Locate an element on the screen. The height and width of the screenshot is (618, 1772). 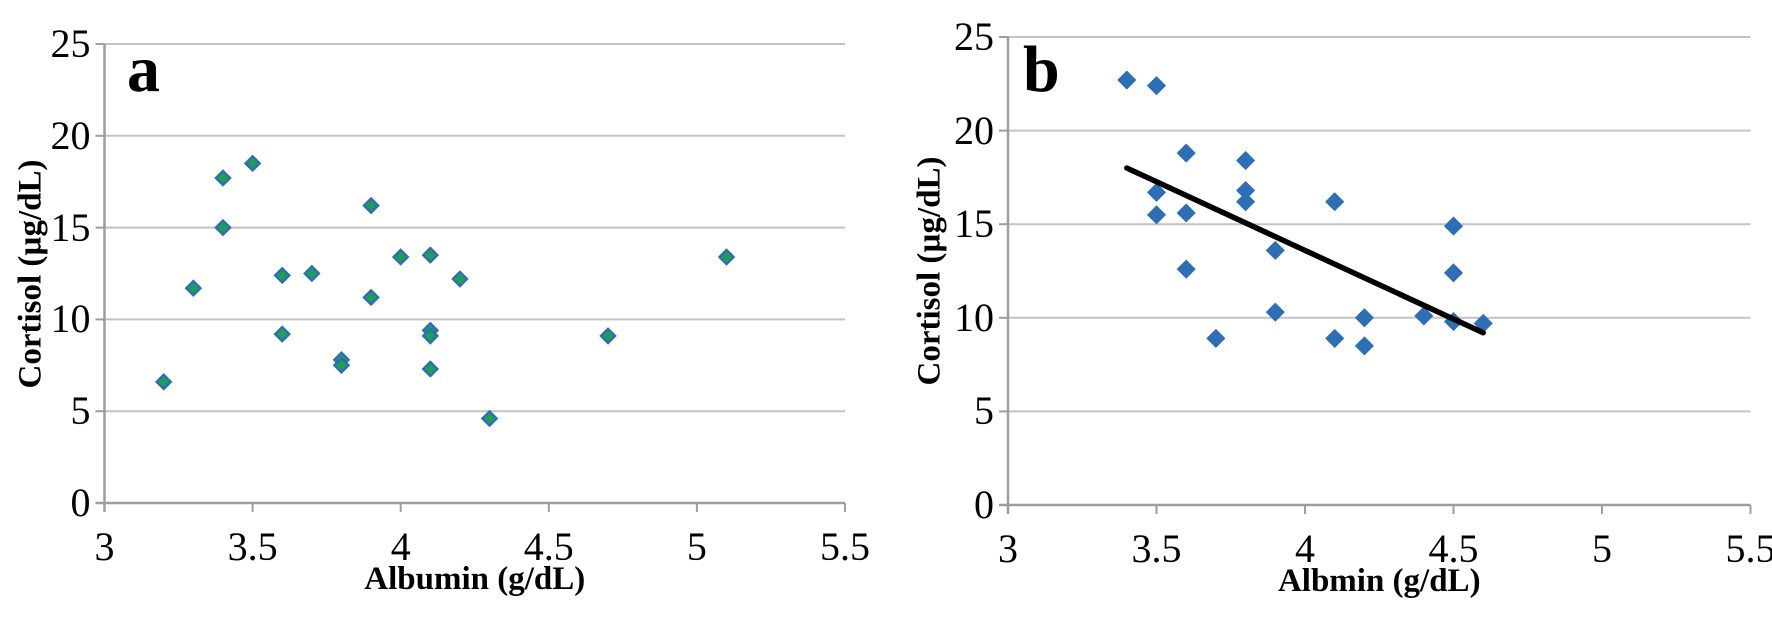
panel-letter-a: a is located at coordinates (143, 69).